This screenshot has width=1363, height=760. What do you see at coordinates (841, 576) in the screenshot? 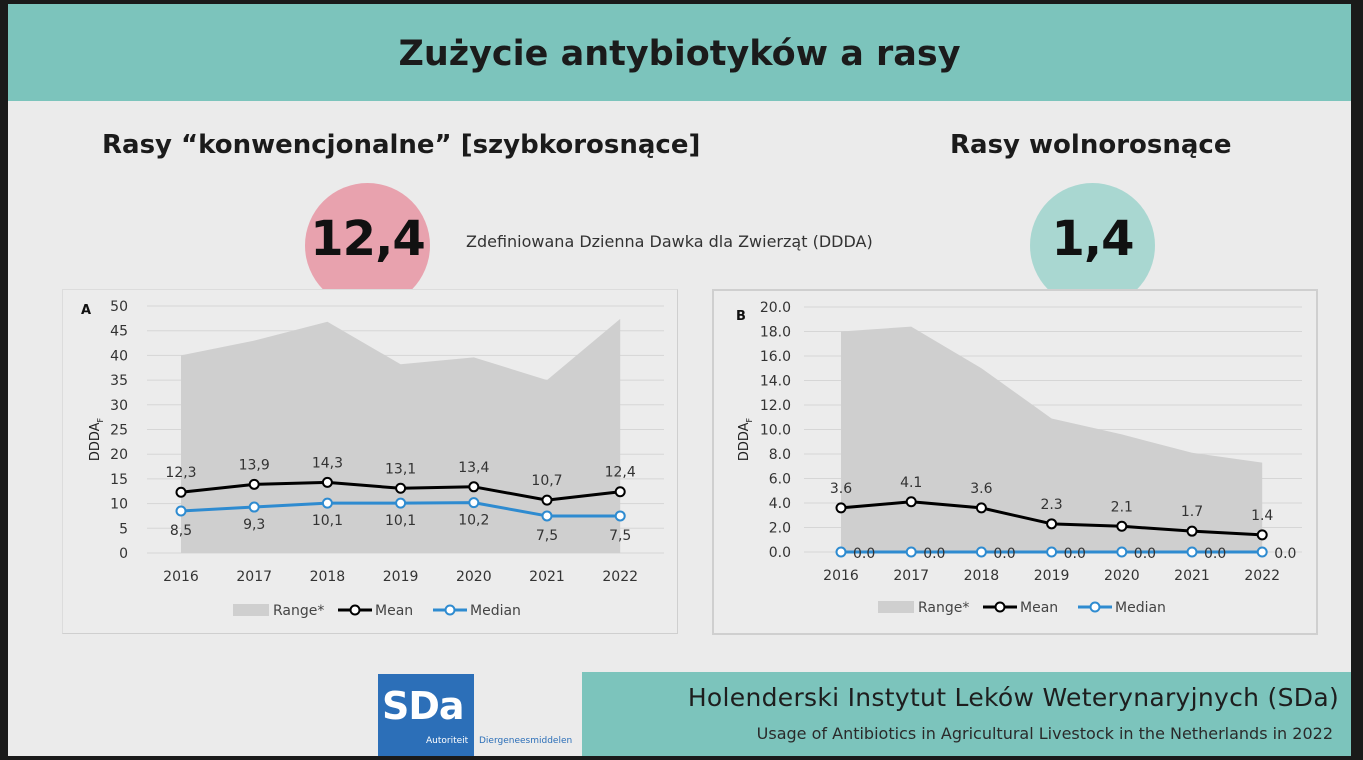
I see `chart-b-x-tick-label: 2016` at bounding box center [841, 576].